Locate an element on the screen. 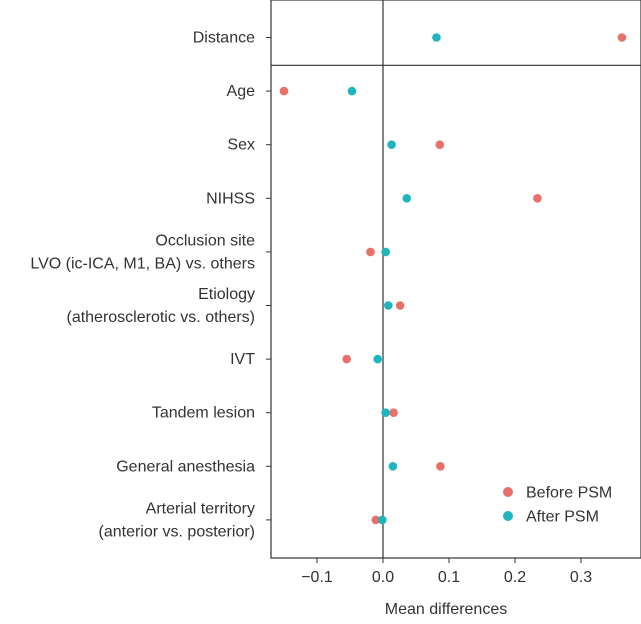 The width and height of the screenshot is (641, 624). x-tick-label: 0.0 is located at coordinates (383, 577).